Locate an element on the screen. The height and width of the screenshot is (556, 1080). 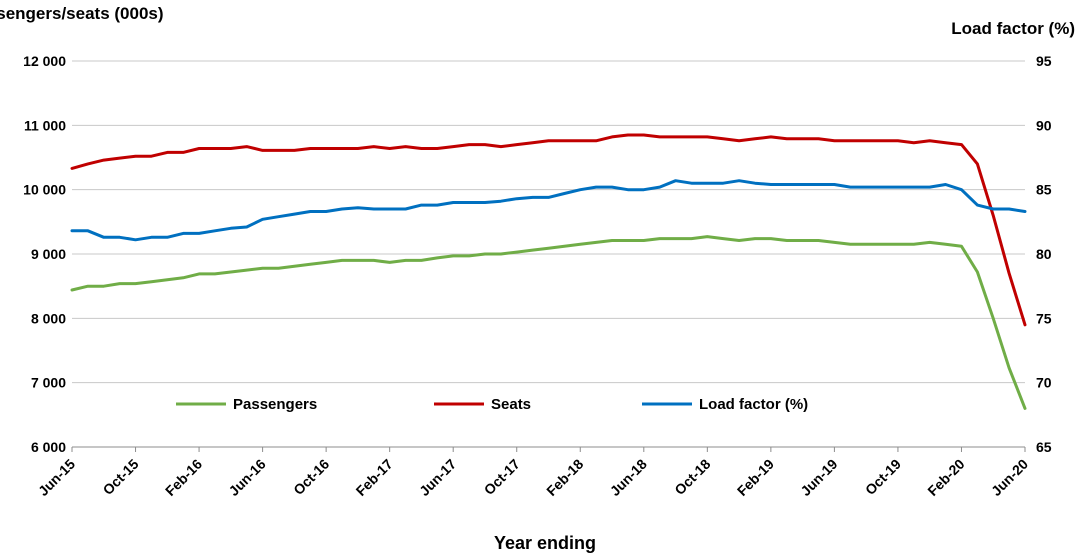
x-tick-label: Jun-17 is located at coordinates (437, 477).